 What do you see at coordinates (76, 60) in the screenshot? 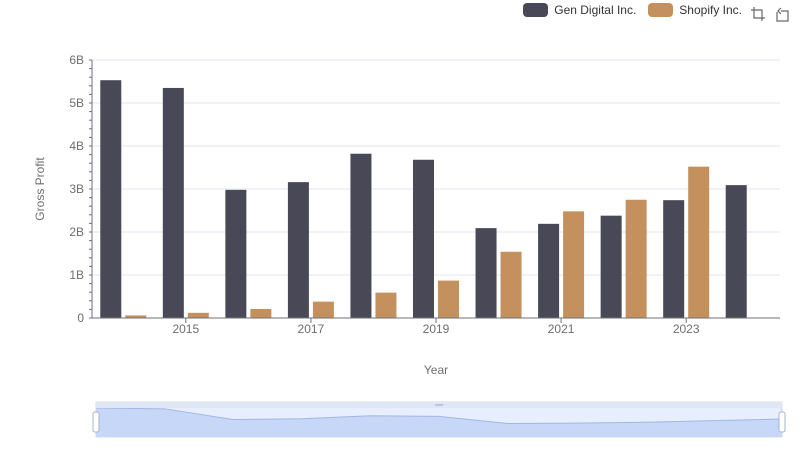
I see `y-tick-label: 6B` at bounding box center [76, 60].